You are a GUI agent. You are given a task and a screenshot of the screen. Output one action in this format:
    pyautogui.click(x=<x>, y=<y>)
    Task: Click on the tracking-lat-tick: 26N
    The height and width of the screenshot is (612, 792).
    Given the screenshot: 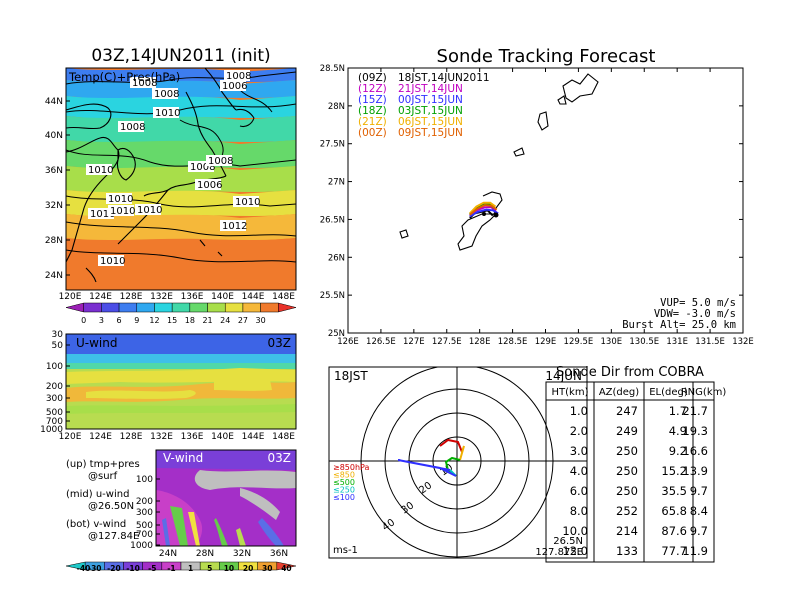 What is the action you would take?
    pyautogui.click(x=336, y=258)
    